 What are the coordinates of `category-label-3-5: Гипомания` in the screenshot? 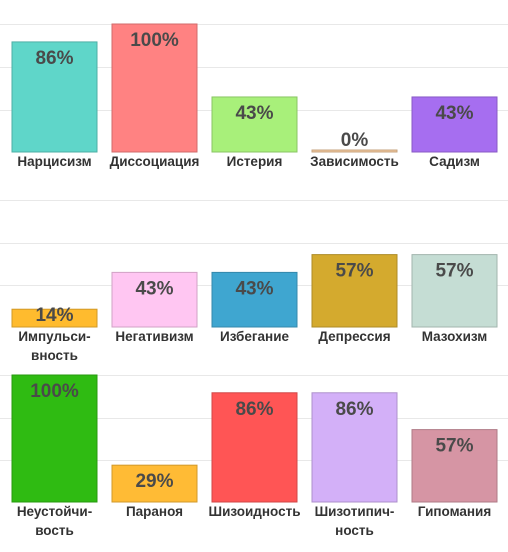 It's located at (455, 511).